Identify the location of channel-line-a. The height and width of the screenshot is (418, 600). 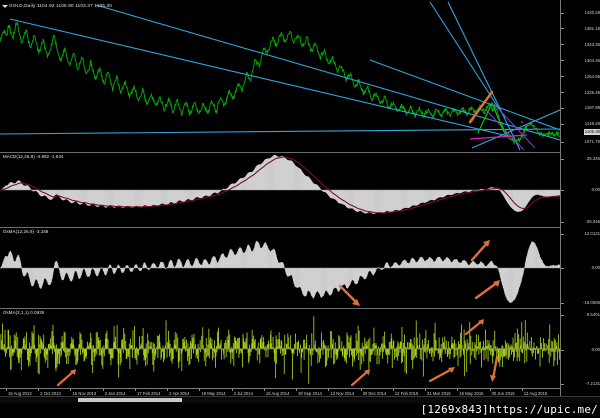
(505, 130).